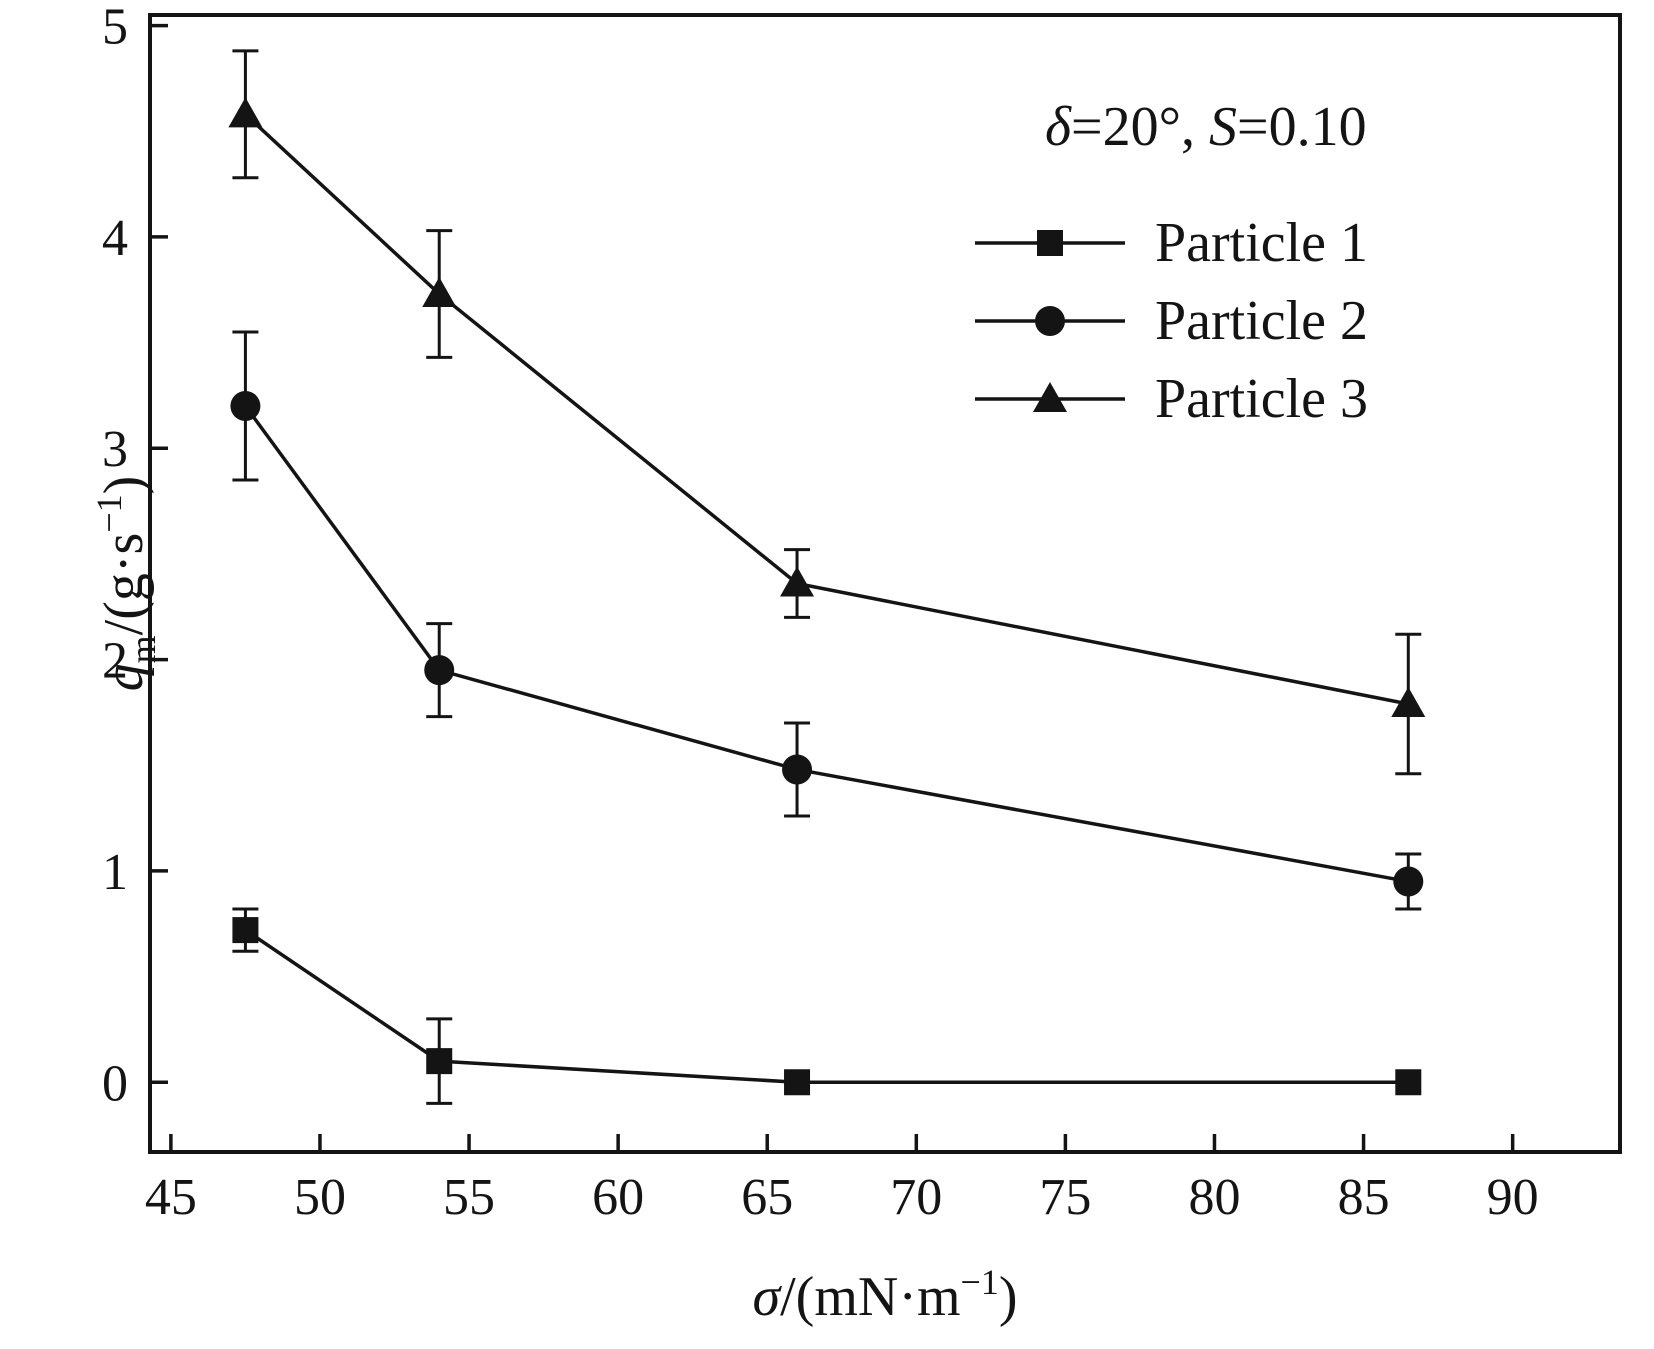 This screenshot has height=1349, width=1654. I want to click on x-tick-label: 60, so click(618, 1197).